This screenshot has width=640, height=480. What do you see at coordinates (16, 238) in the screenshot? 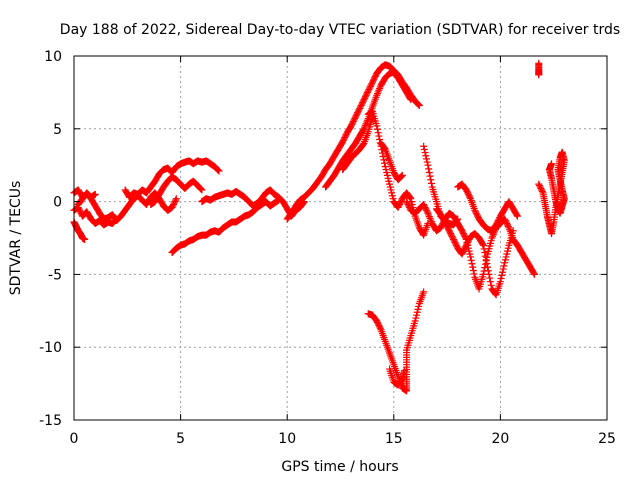
I see `y-axis-label: SDTVAR / TECUs` at bounding box center [16, 238].